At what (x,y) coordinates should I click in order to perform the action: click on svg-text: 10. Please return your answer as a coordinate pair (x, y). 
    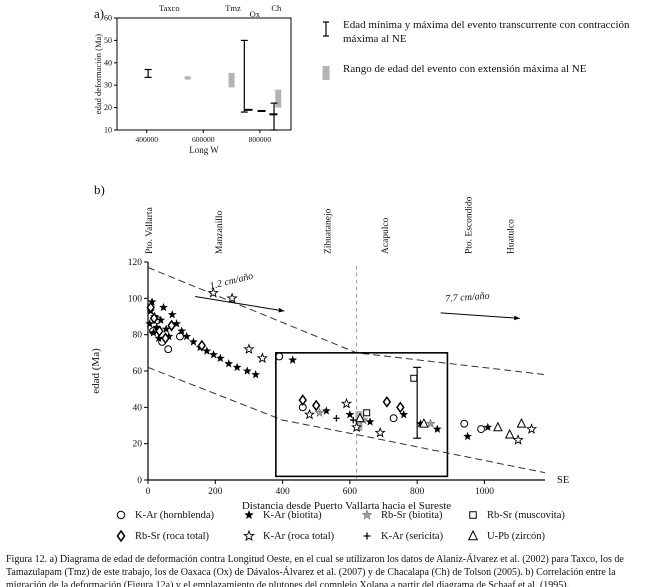
    Looking at the image, I should click on (108, 130).